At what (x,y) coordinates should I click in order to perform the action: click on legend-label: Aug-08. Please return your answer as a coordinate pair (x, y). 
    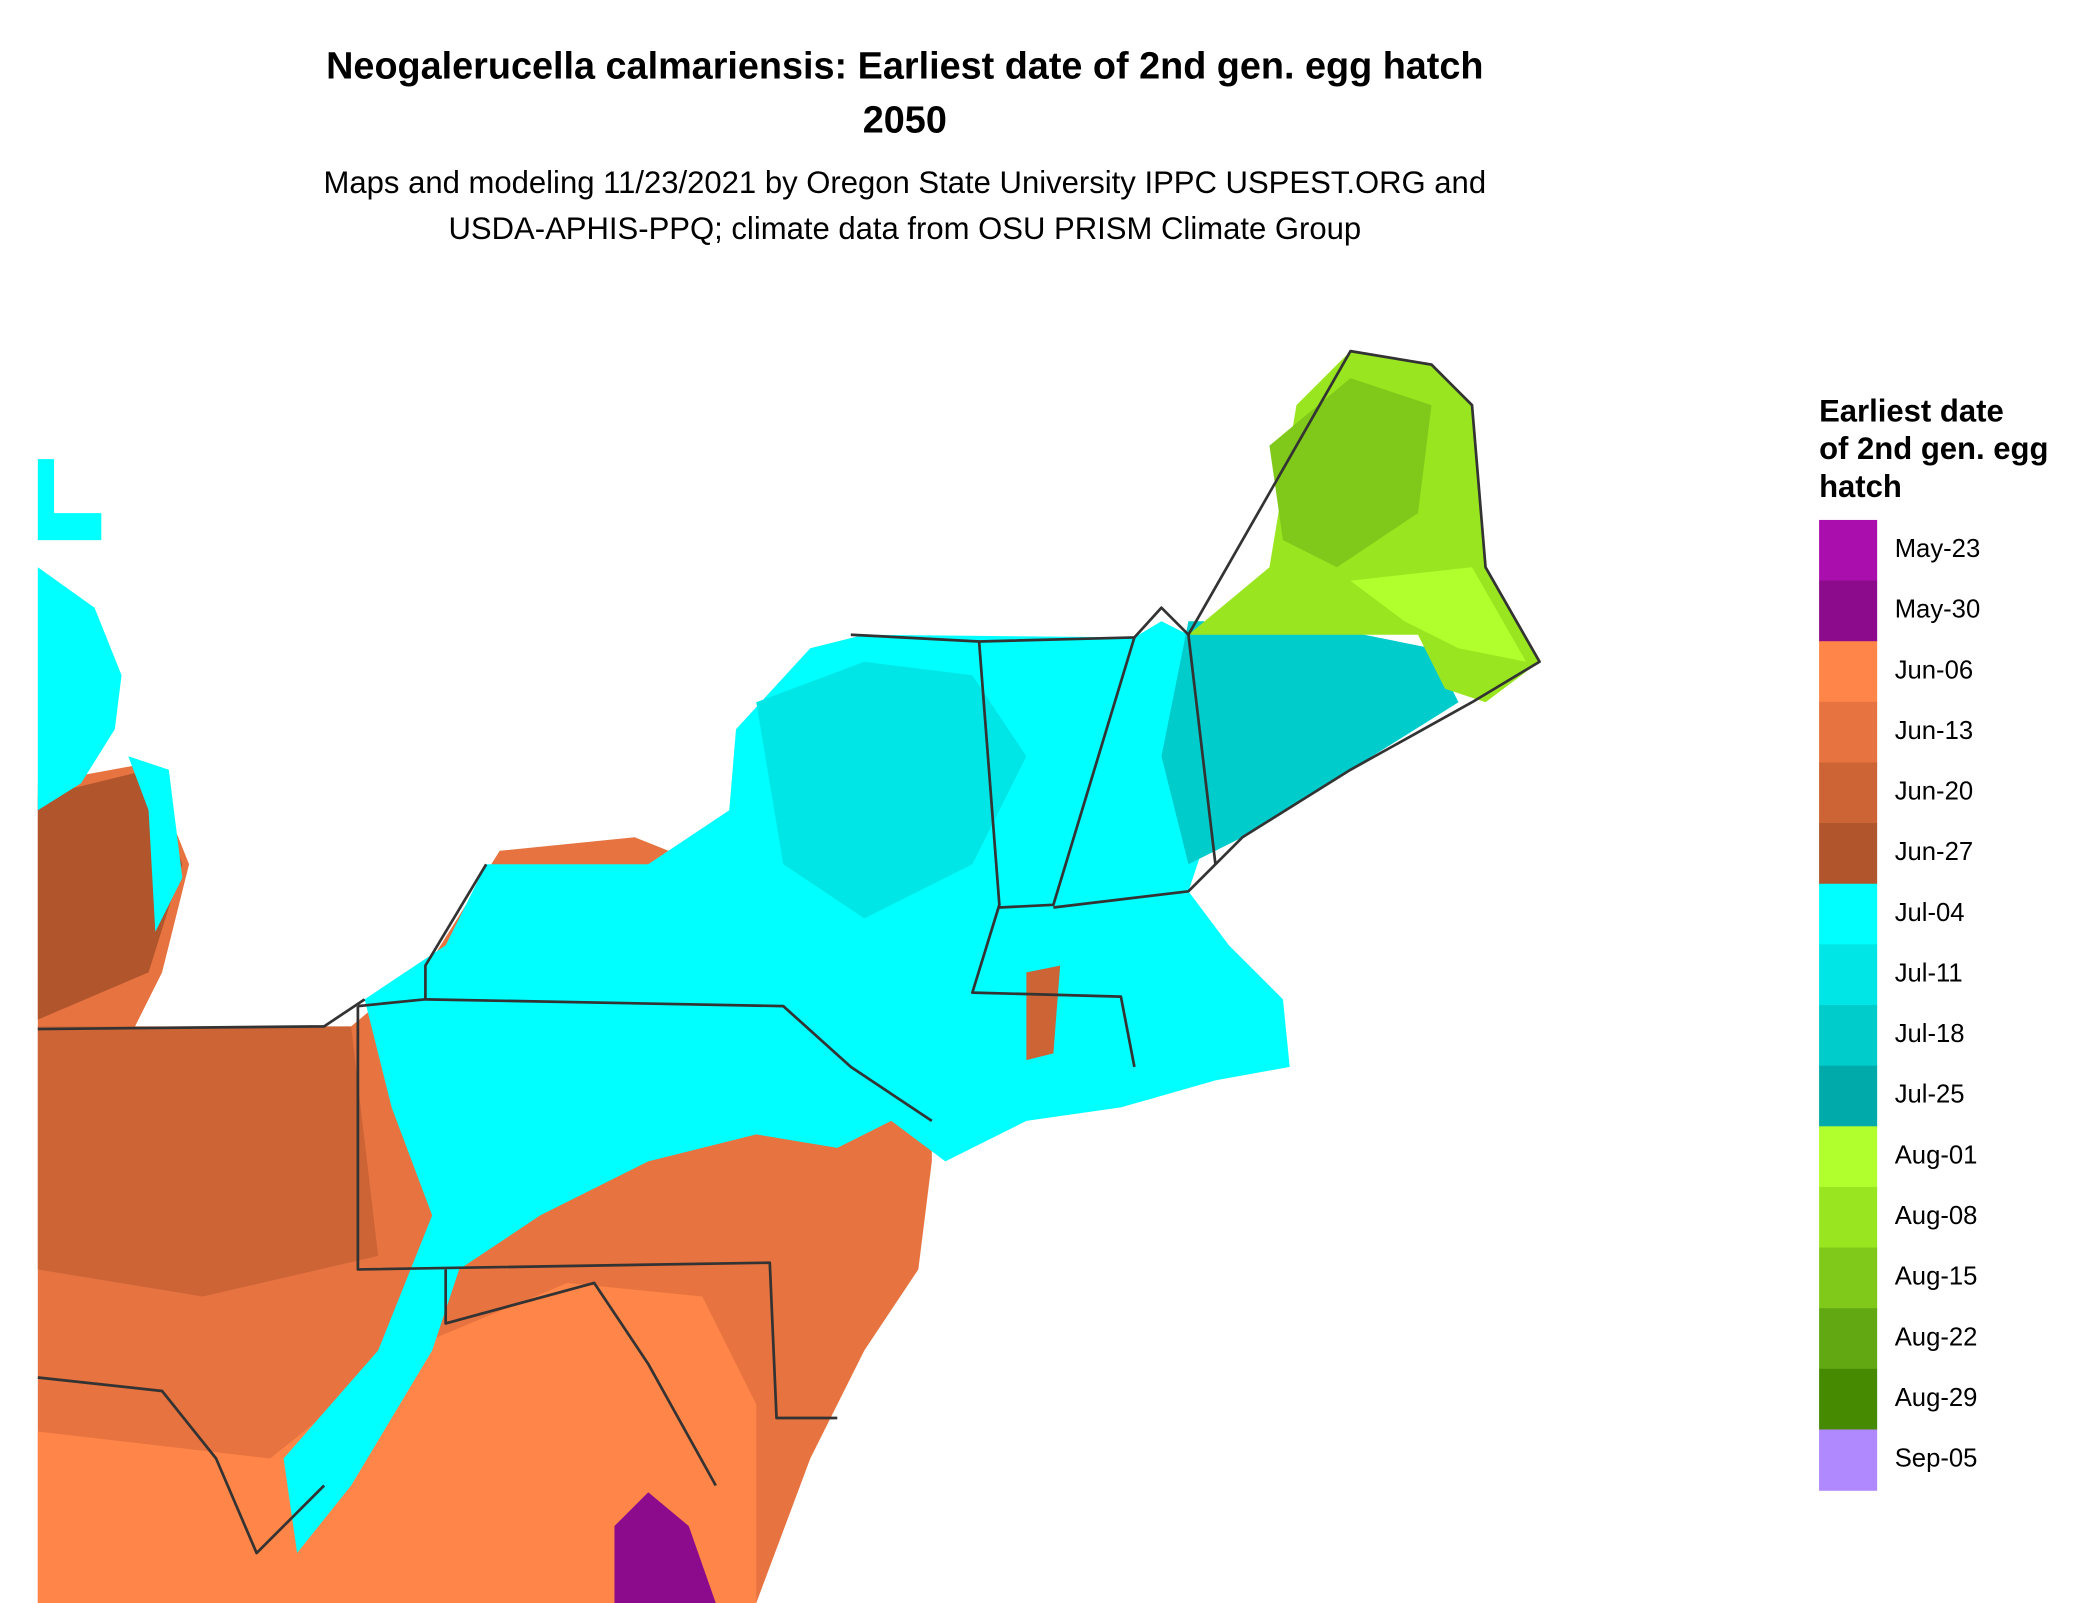
    Looking at the image, I should click on (1936, 1216).